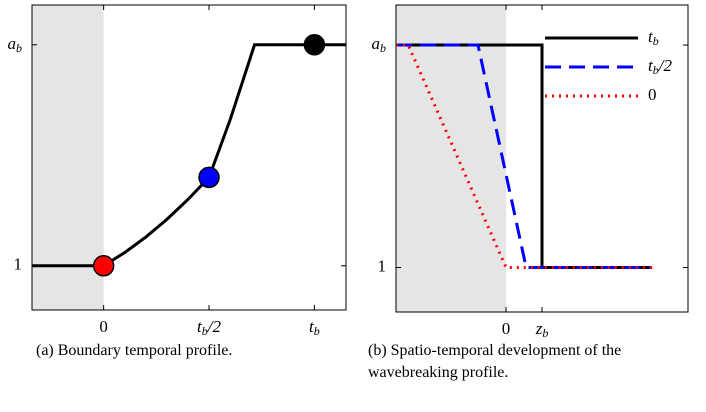 Image resolution: width=706 pixels, height=412 pixels. Describe the element at coordinates (660, 66) in the screenshot. I see `legend-label: tb/2` at that location.